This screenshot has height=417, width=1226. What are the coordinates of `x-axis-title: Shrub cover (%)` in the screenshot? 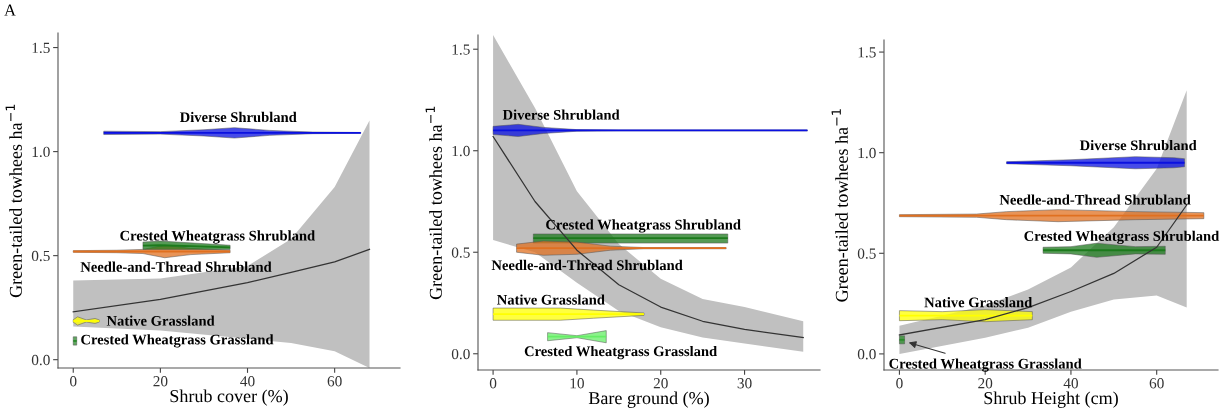 It's located at (229, 397).